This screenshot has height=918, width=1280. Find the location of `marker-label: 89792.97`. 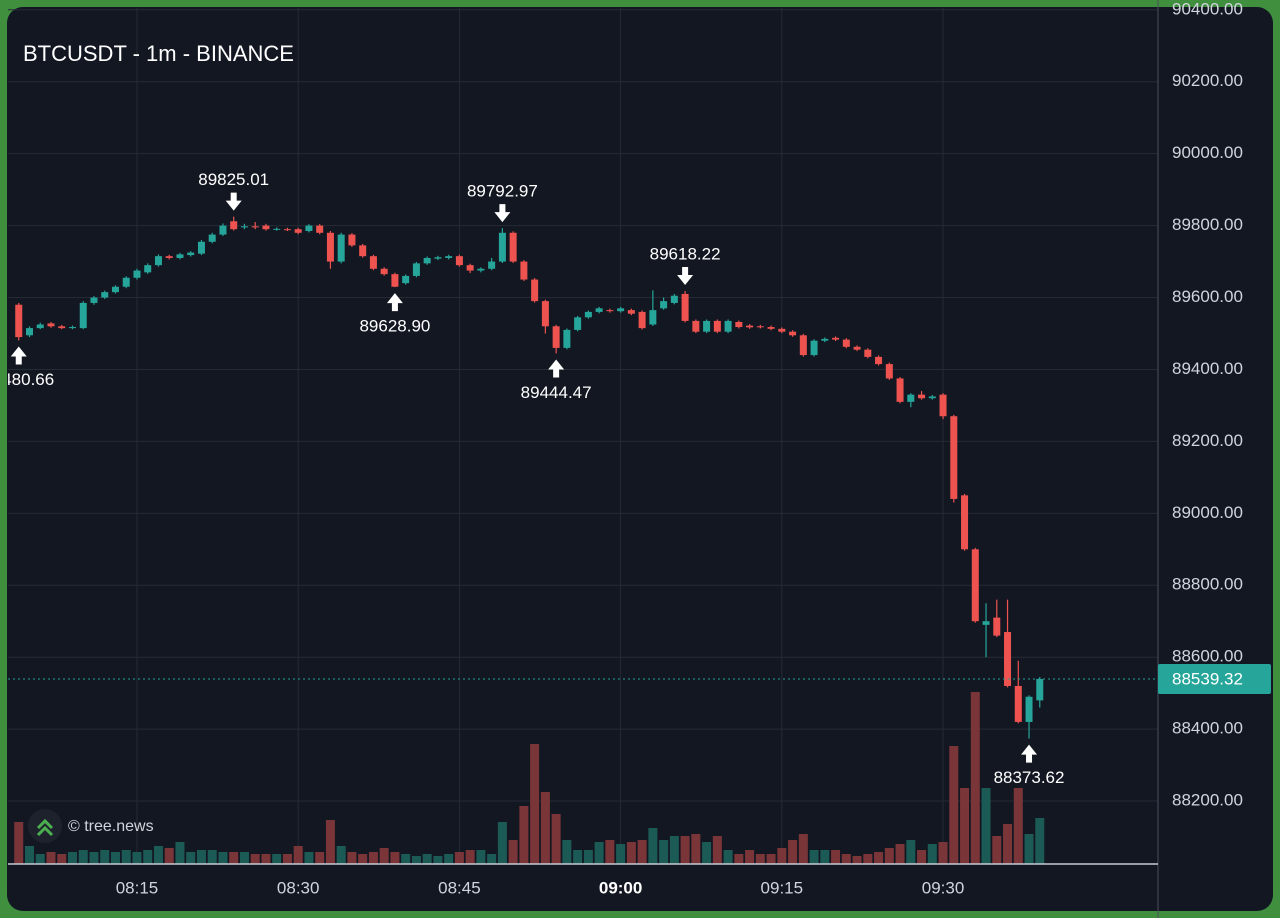

marker-label: 89792.97 is located at coordinates (502, 191).